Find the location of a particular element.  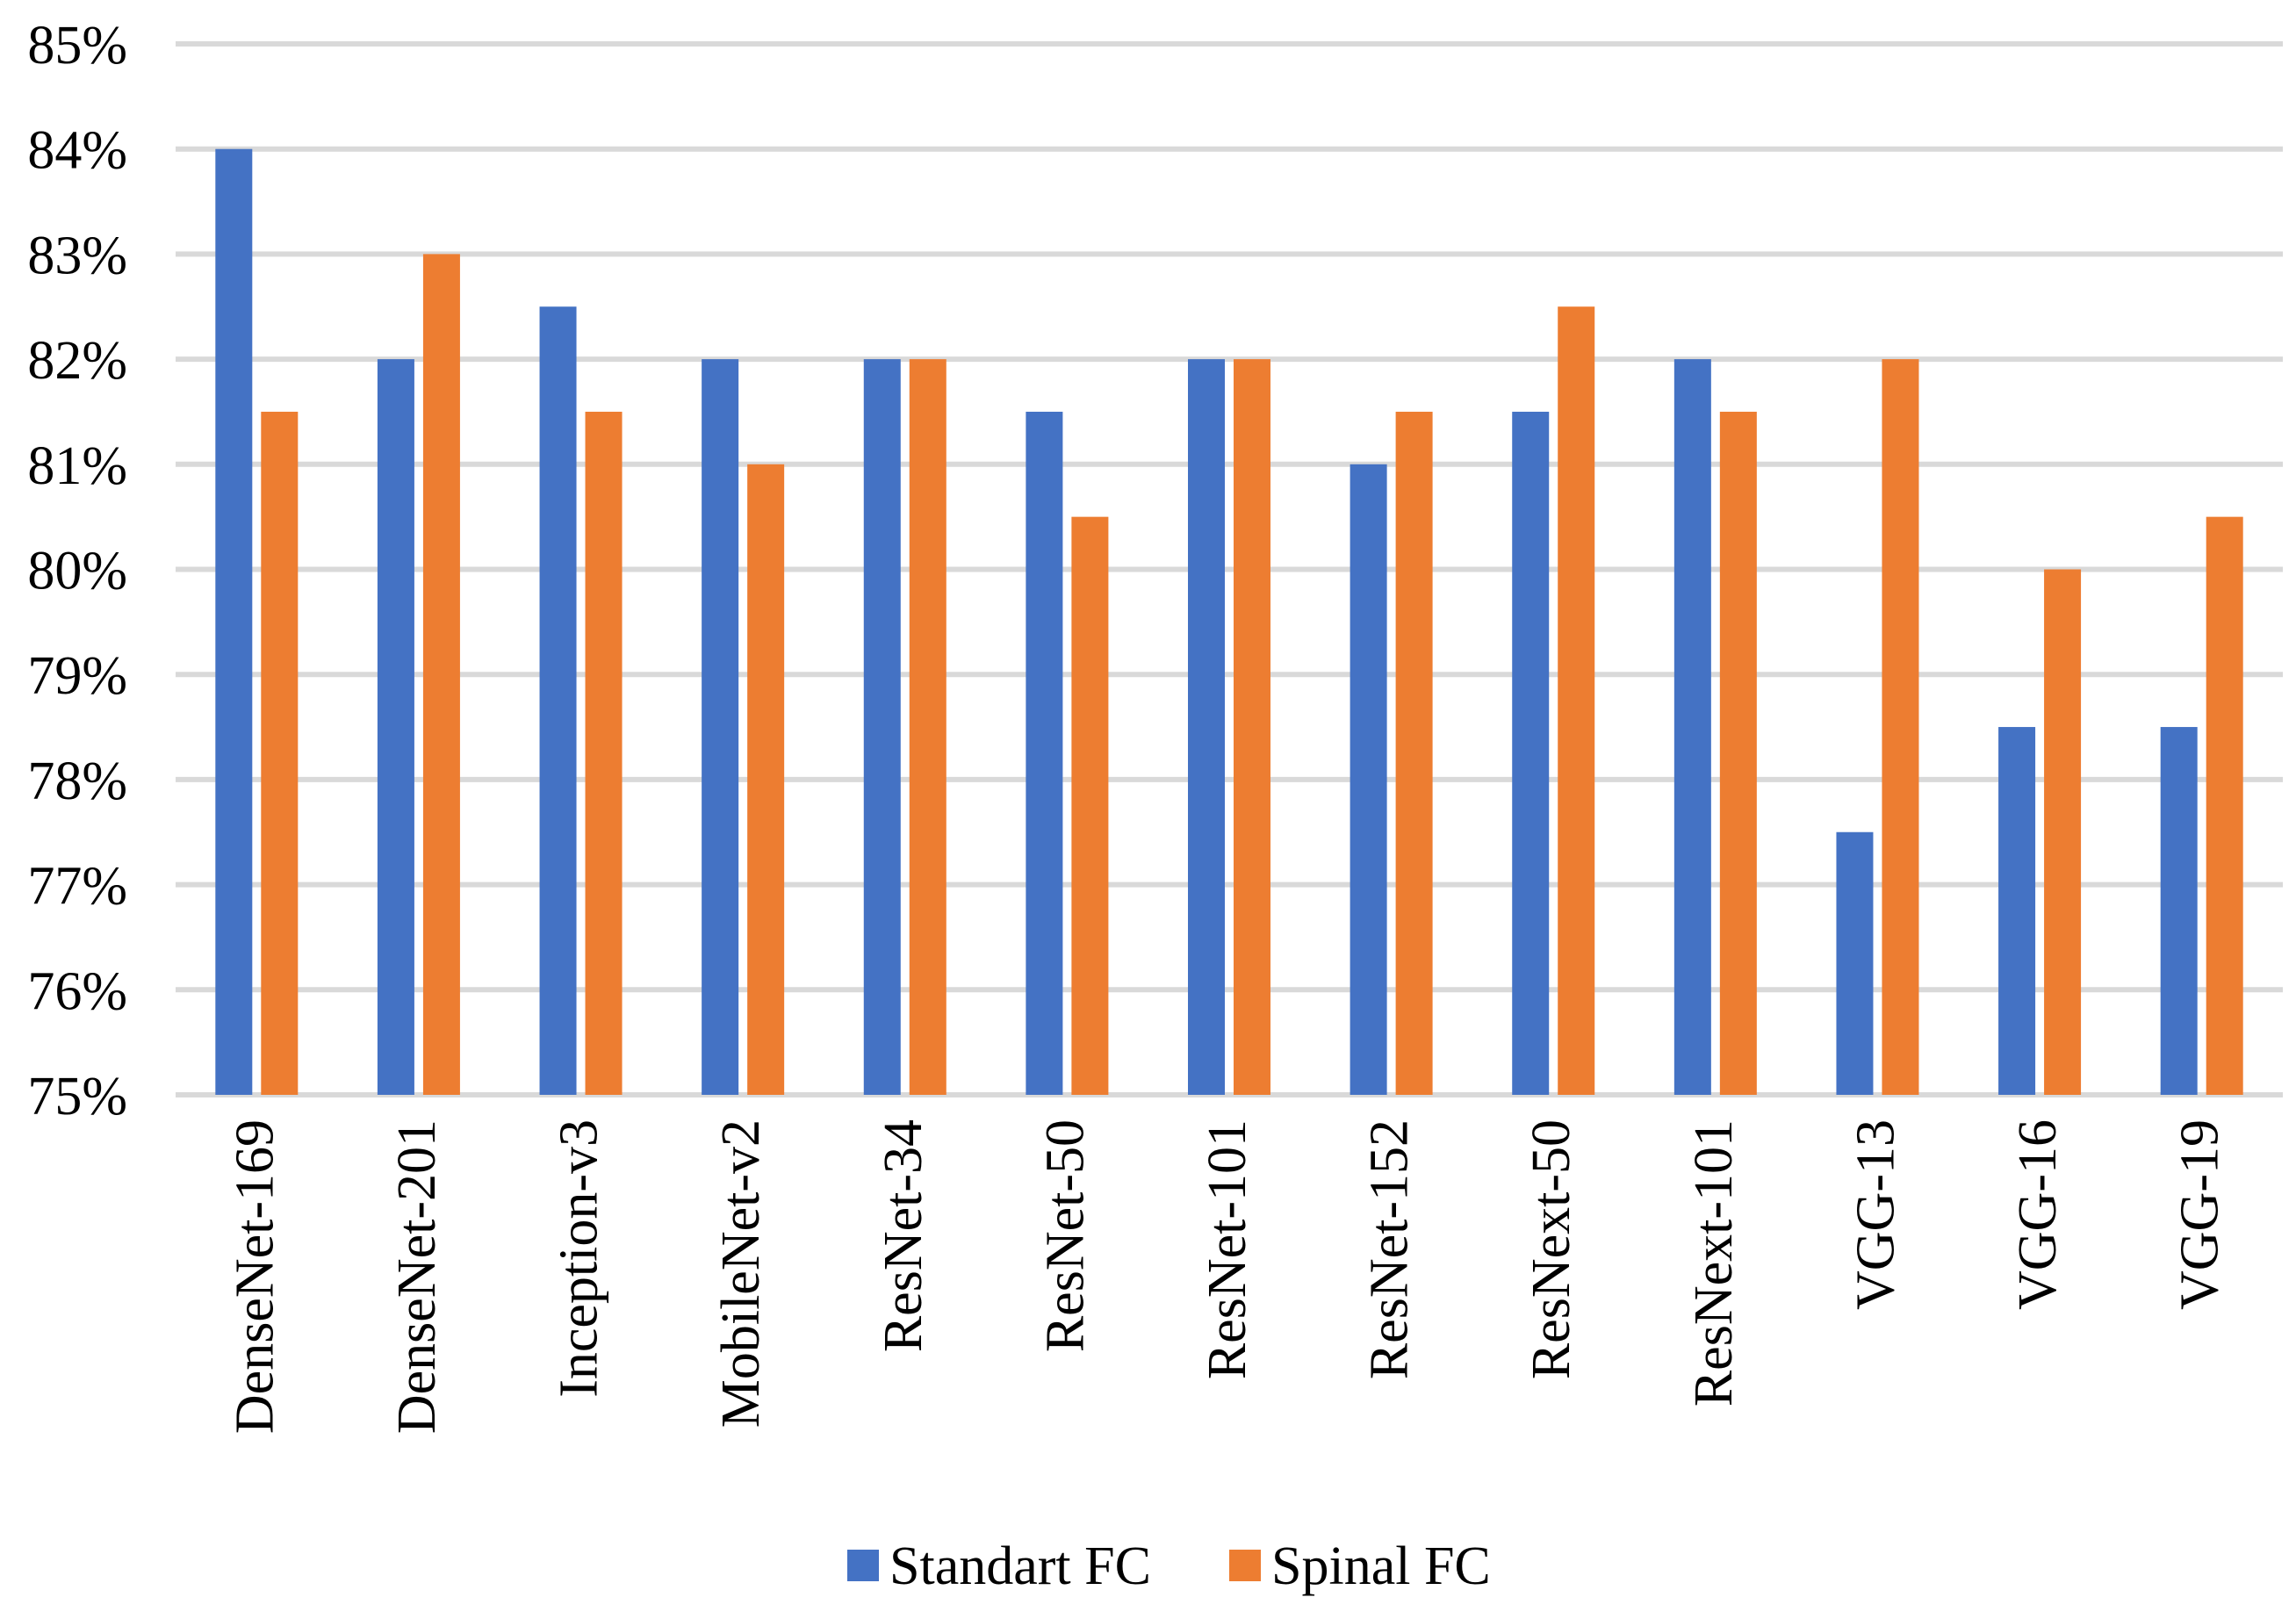

x-category-label: DenseNet-169 is located at coordinates (254, 1276).